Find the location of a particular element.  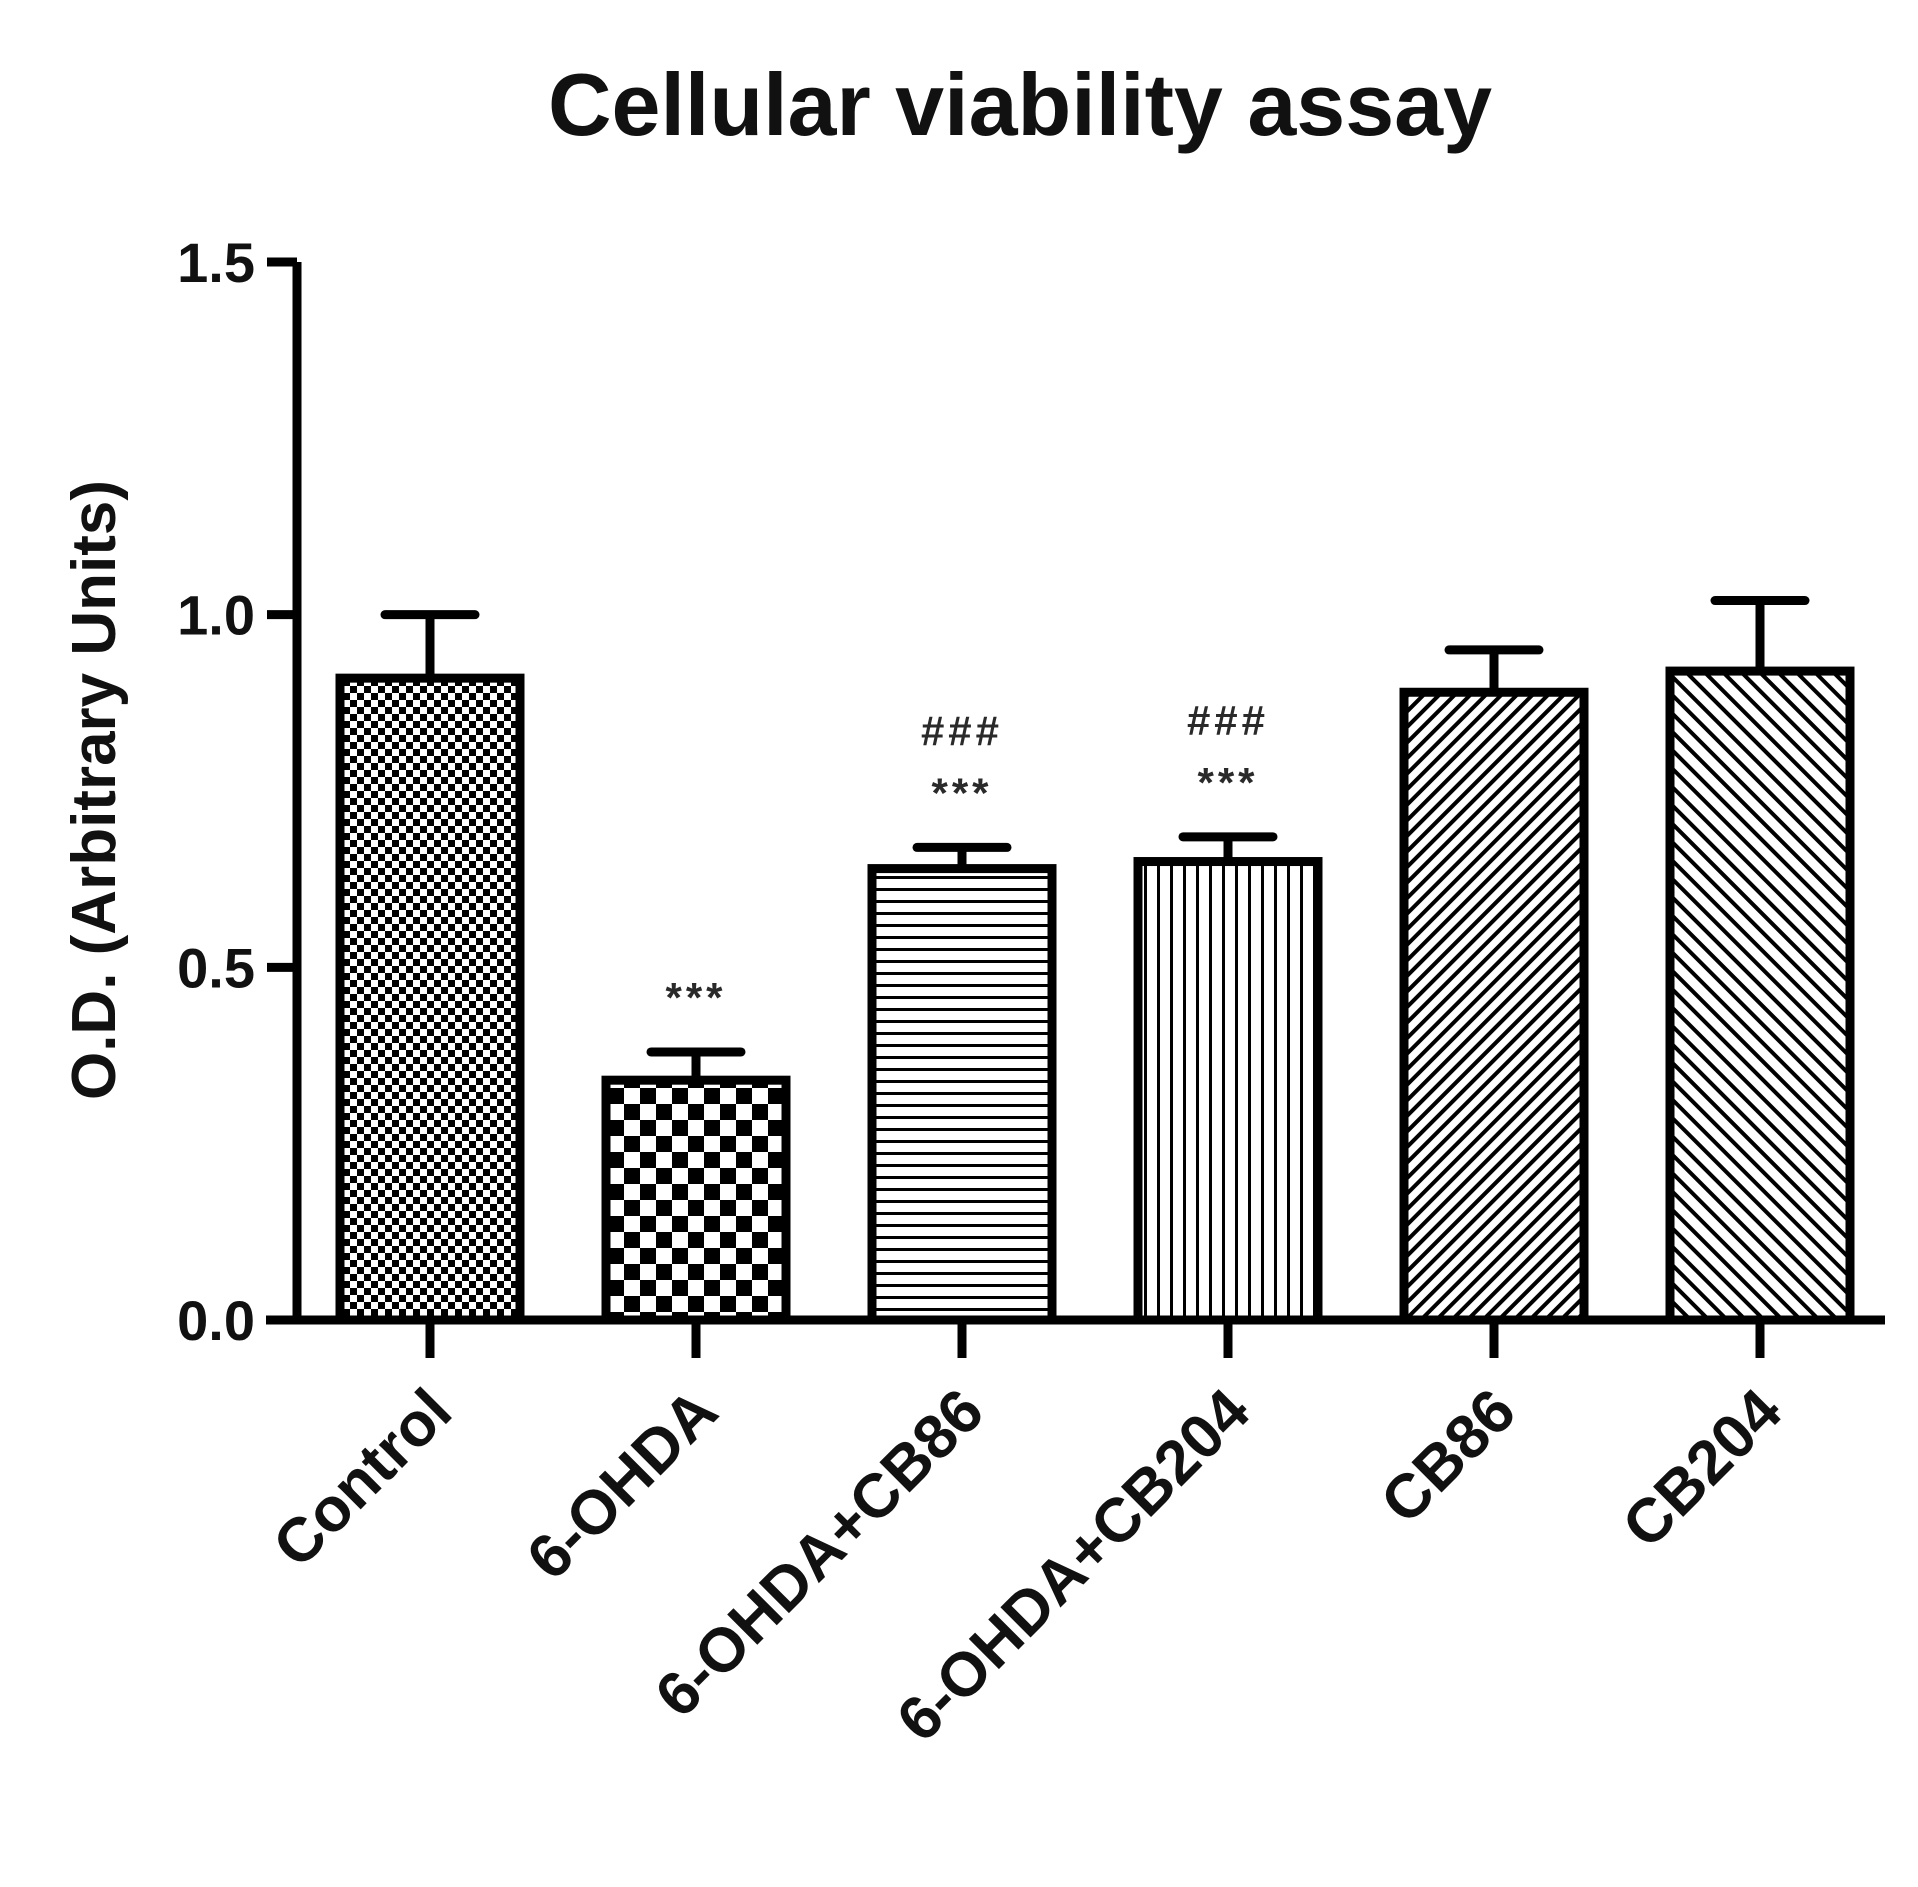

x-tick-label-cb204: CB204 is located at coordinates (1703, 1469).